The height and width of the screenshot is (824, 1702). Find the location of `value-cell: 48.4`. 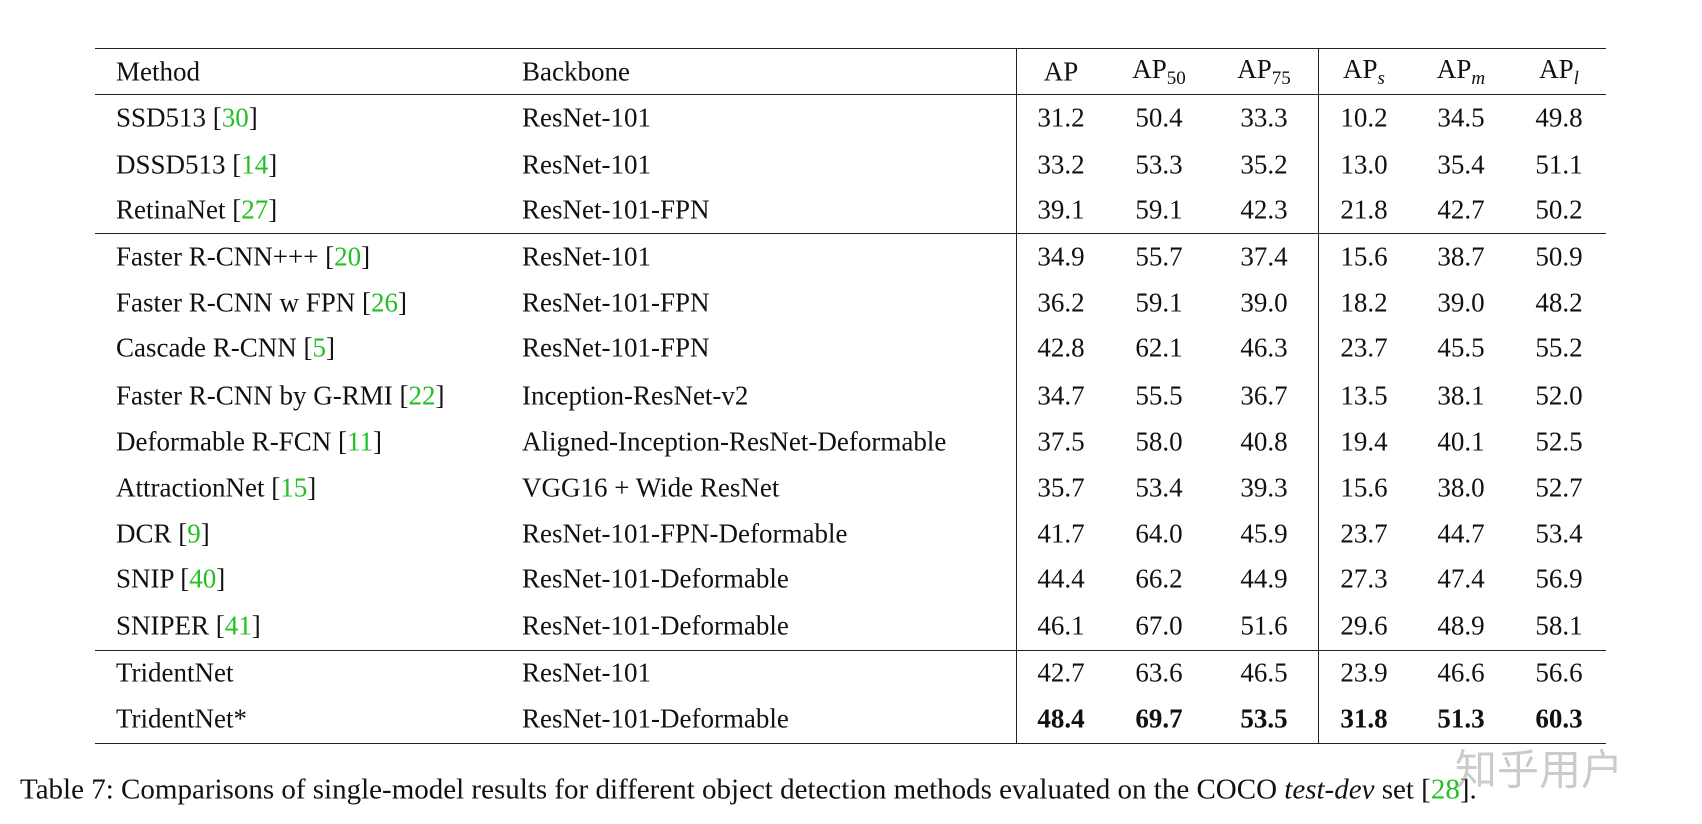

value-cell: 48.4 is located at coordinates (1061, 718).